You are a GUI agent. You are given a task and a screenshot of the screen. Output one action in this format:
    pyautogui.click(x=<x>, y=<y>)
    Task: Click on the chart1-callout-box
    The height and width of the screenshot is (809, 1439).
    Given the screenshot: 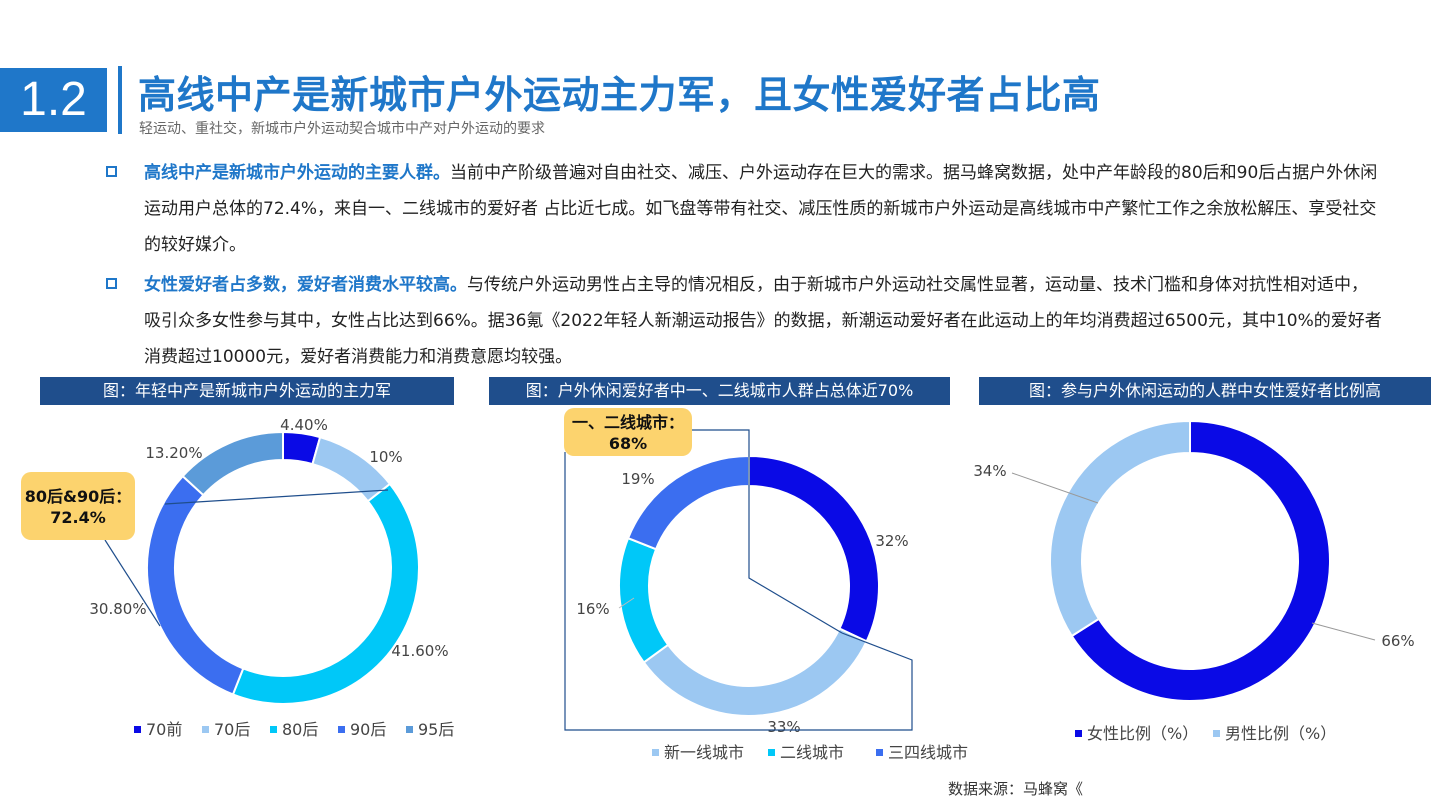 What is the action you would take?
    pyautogui.click(x=78, y=506)
    